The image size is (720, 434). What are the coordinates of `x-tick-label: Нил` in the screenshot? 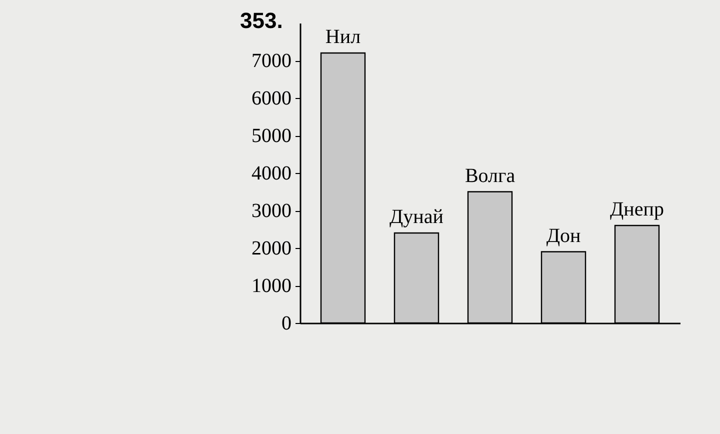 It's located at (343, 37).